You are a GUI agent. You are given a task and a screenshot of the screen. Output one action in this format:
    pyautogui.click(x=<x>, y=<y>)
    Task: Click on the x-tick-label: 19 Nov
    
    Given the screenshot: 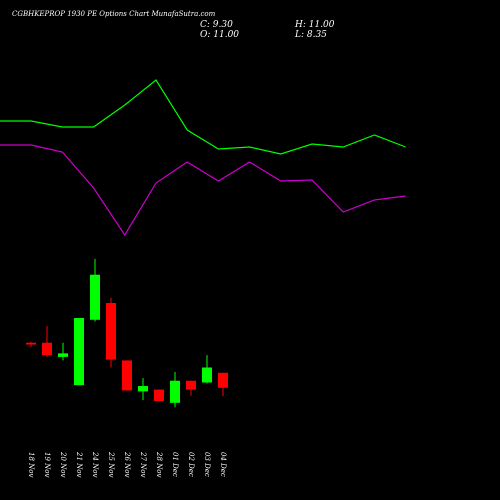 What is the action you would take?
    pyautogui.click(x=47, y=464)
    